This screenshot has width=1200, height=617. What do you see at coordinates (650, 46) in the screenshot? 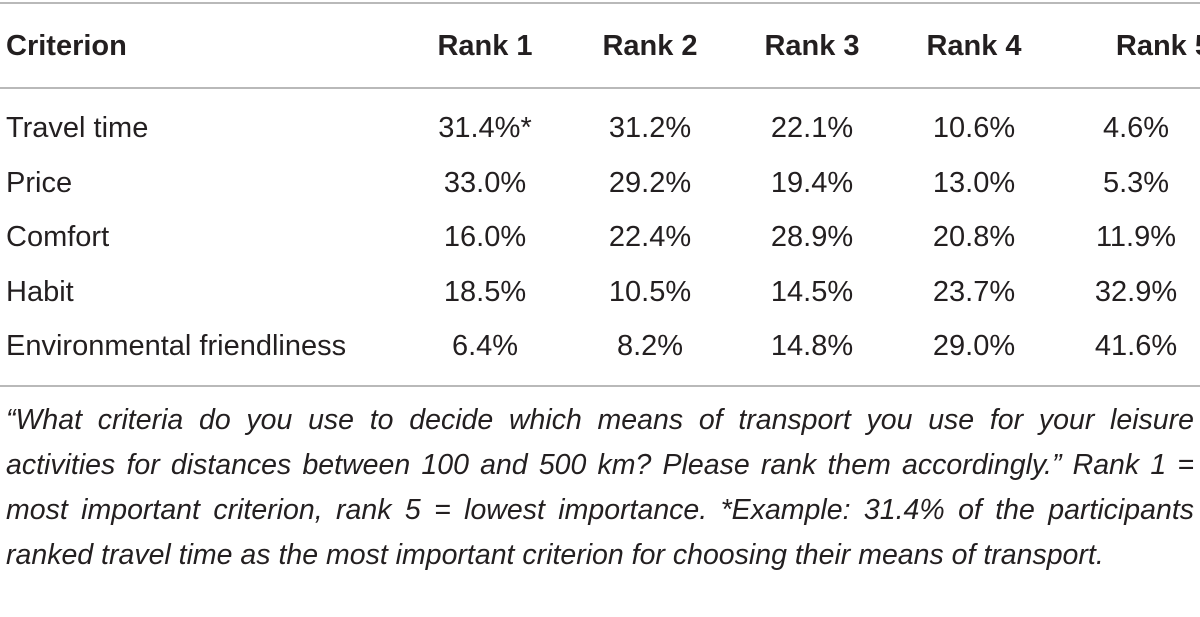
I see `header-rank-2: Rank 2` at bounding box center [650, 46].